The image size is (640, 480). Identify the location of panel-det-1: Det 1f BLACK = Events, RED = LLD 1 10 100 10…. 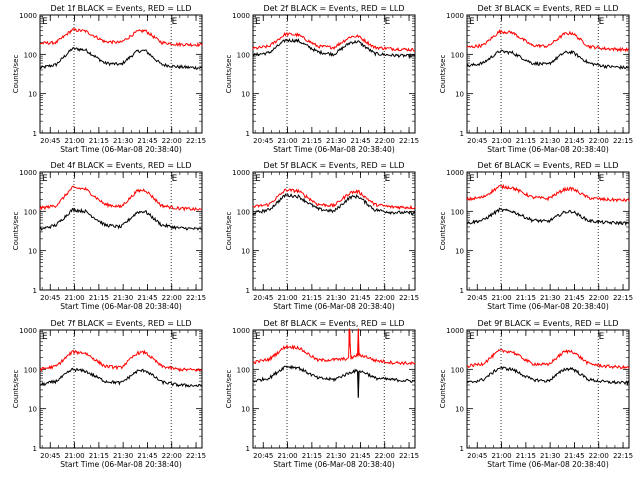
(109, 79).